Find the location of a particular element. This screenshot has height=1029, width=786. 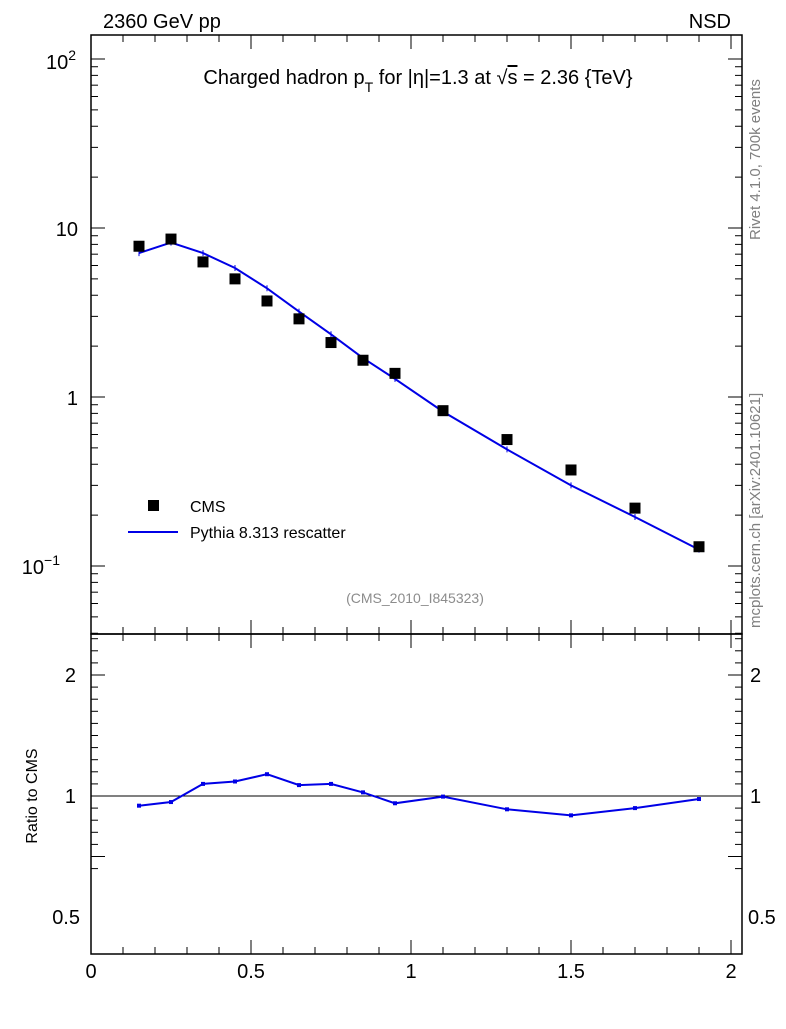

ratio-y-tick-label-right-2: 2 is located at coordinates (755, 676).